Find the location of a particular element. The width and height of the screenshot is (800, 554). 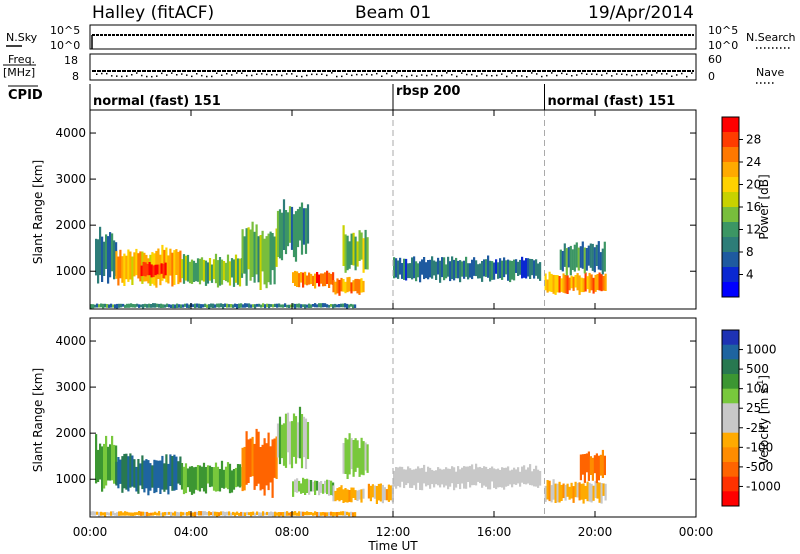

freq-label-line1: Freq. is located at coordinates (21, 59).